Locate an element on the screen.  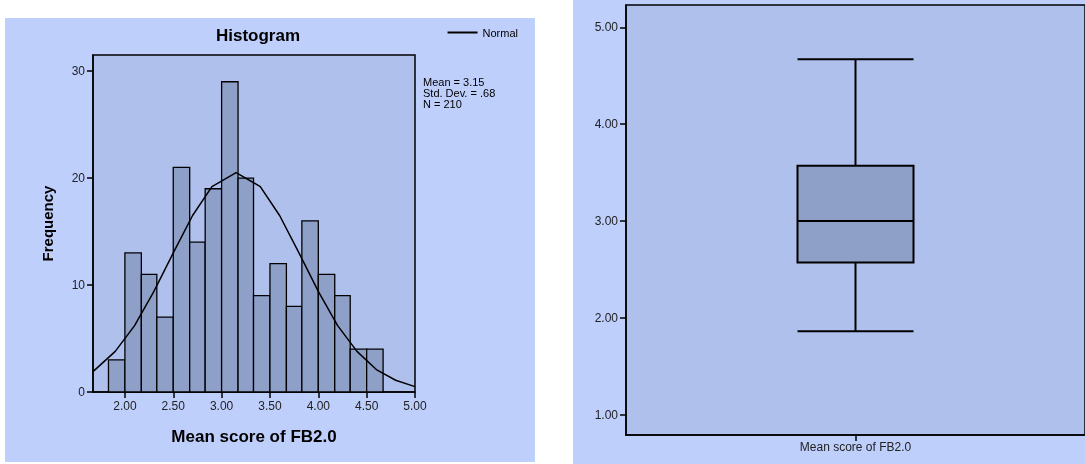
x-tick-label: 4.00 is located at coordinates (318, 406).